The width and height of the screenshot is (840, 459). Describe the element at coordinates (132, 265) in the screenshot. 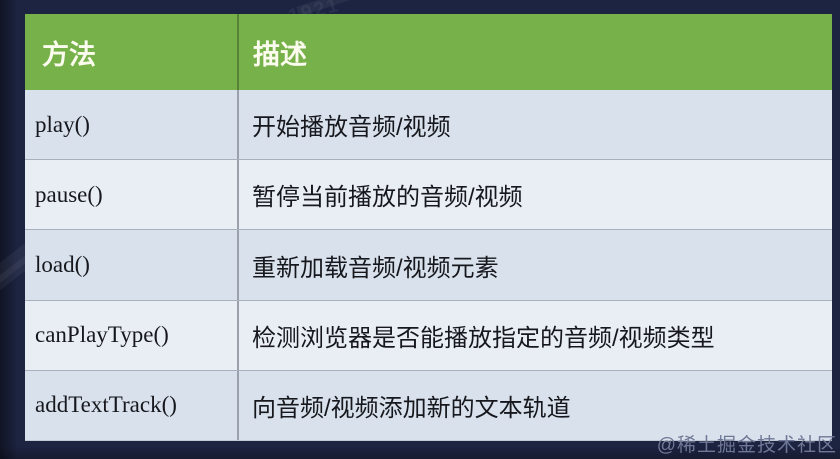

I see `method-cell: load()` at that location.